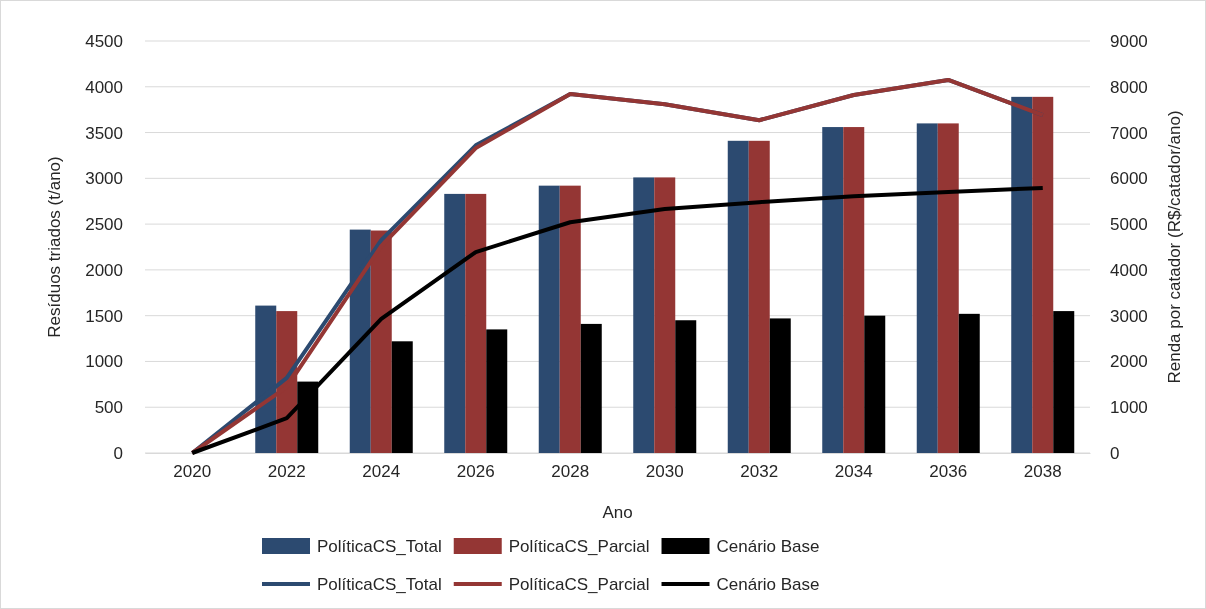 The height and width of the screenshot is (609, 1206). I want to click on y-tick-label: 1000, so click(104, 362).